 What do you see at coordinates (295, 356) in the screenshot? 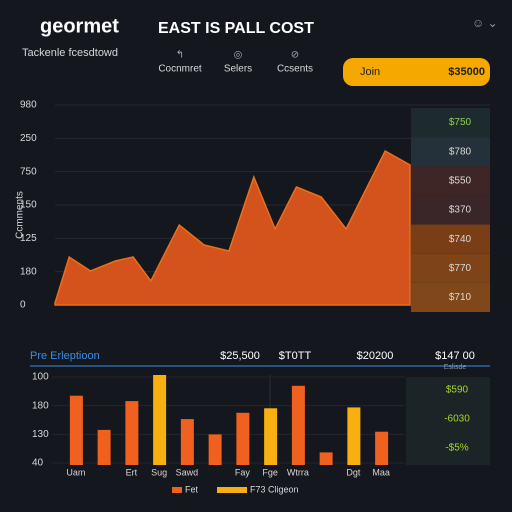
I see `top-label: $T0TT` at bounding box center [295, 356].